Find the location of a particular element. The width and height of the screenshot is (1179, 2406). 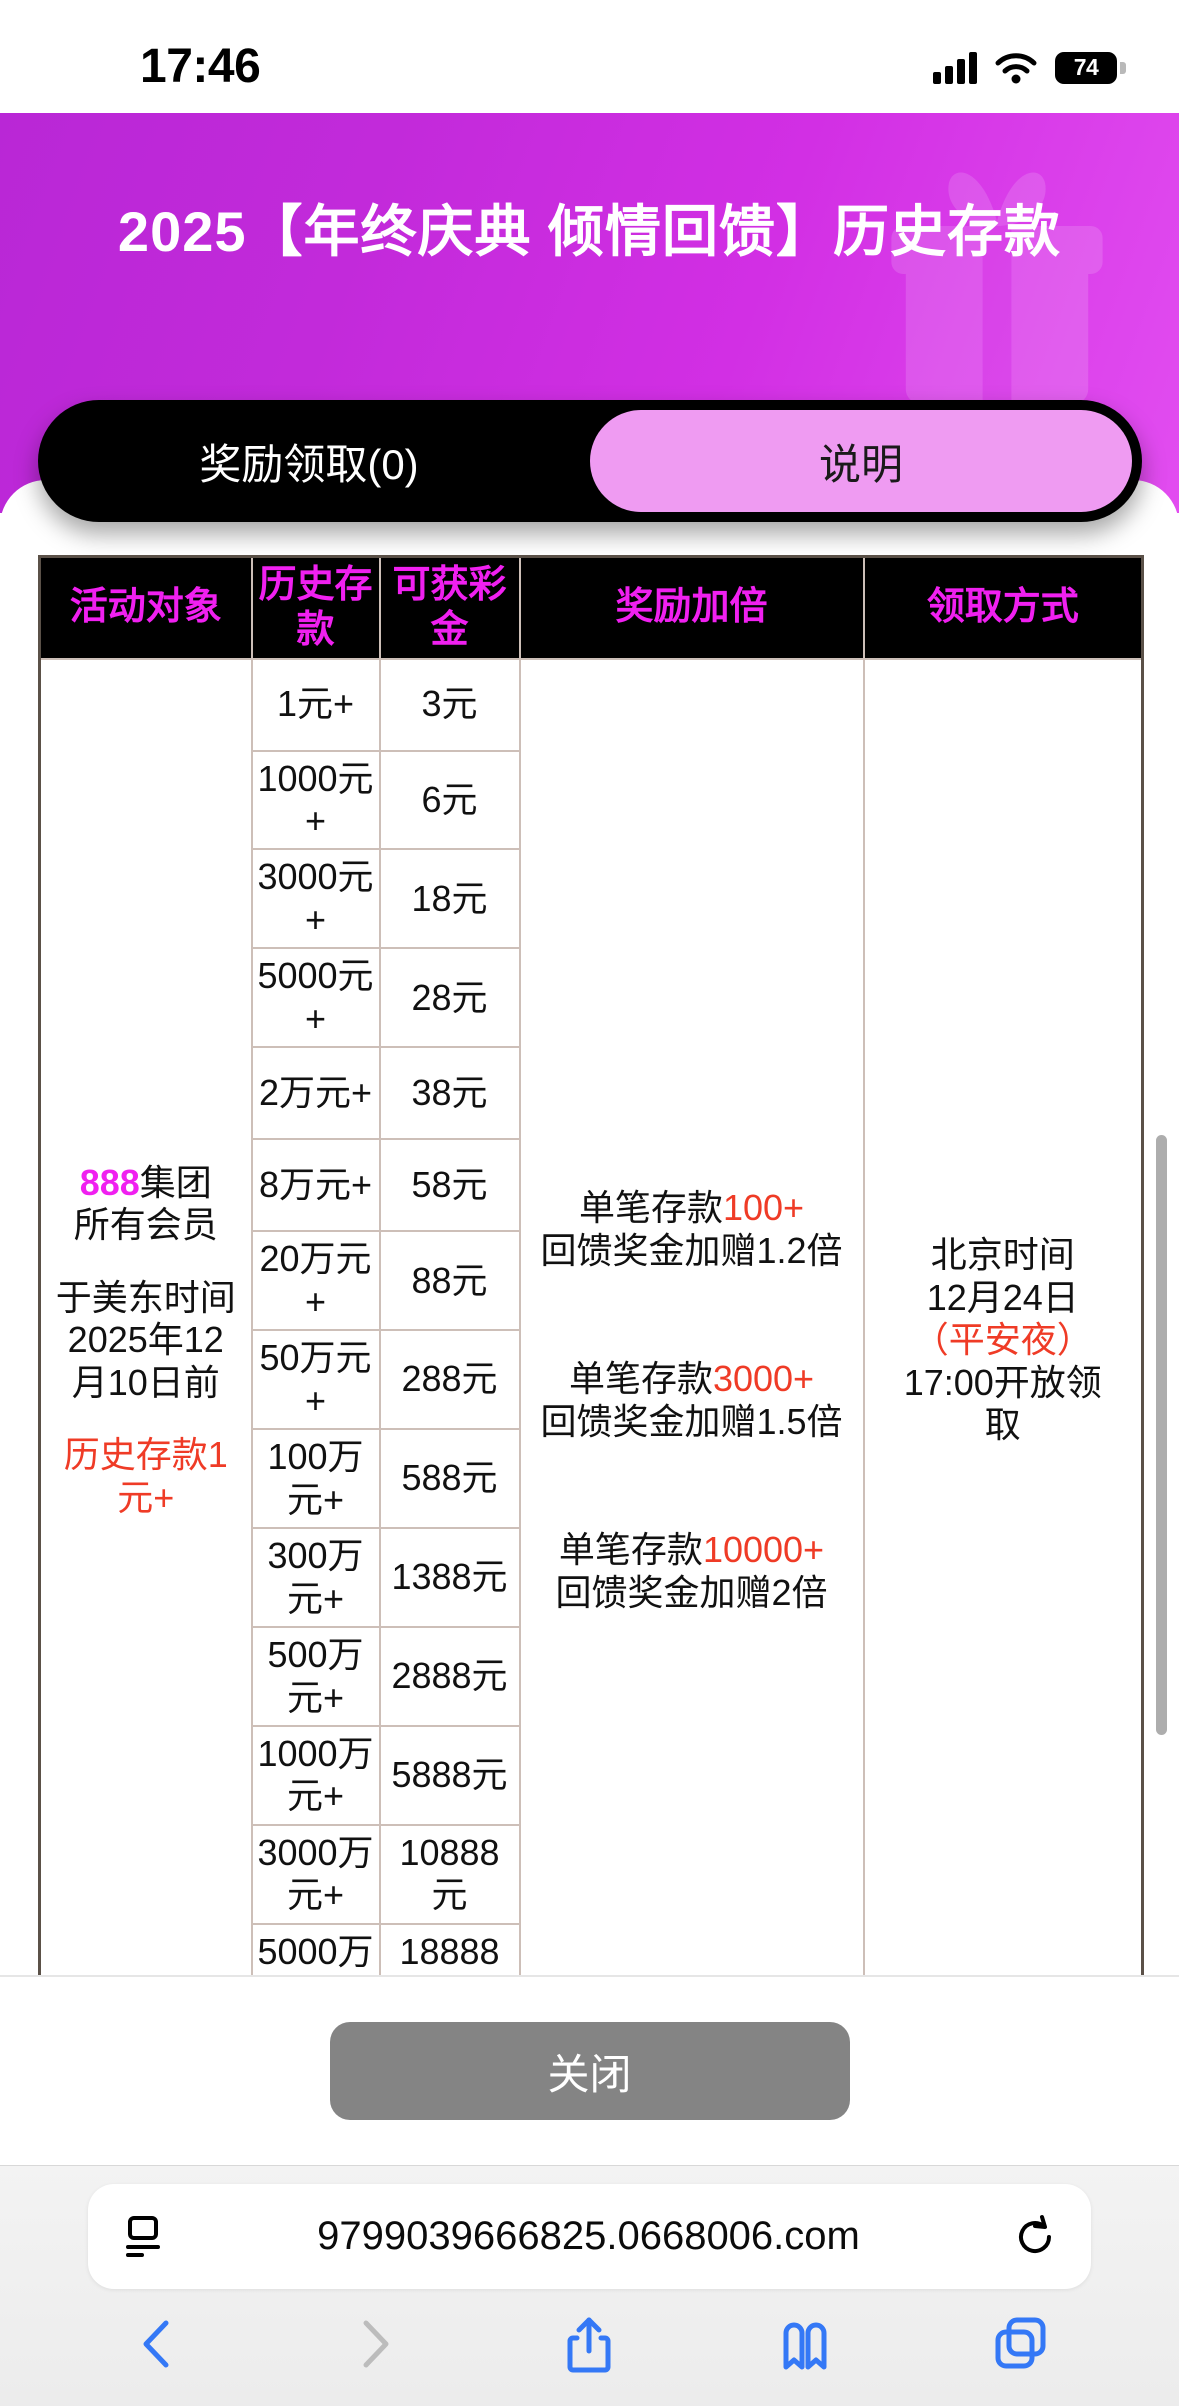

gift-icon is located at coordinates (997, 288).